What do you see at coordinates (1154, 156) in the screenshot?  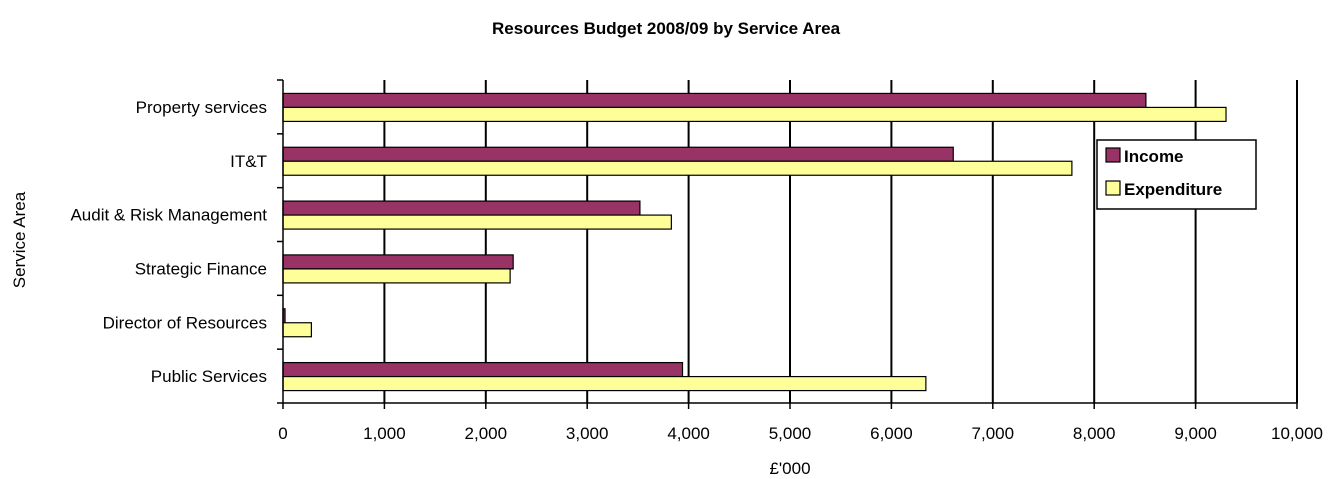 I see `legend-label-income: Income` at bounding box center [1154, 156].